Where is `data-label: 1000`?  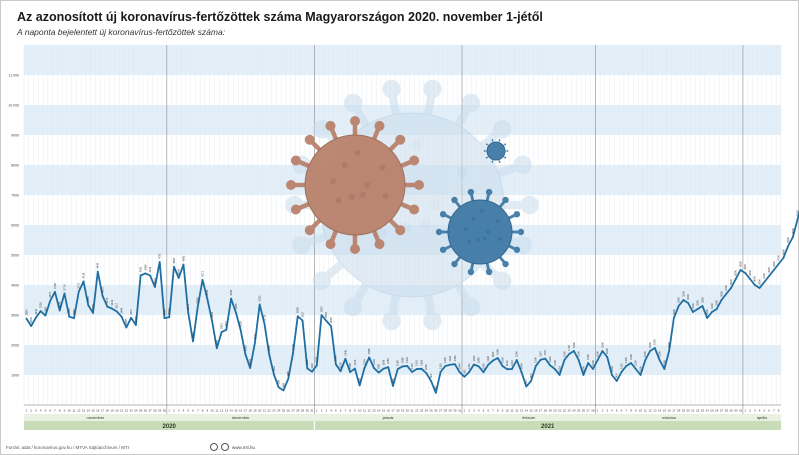 data-label: 1000 is located at coordinates (612, 369).